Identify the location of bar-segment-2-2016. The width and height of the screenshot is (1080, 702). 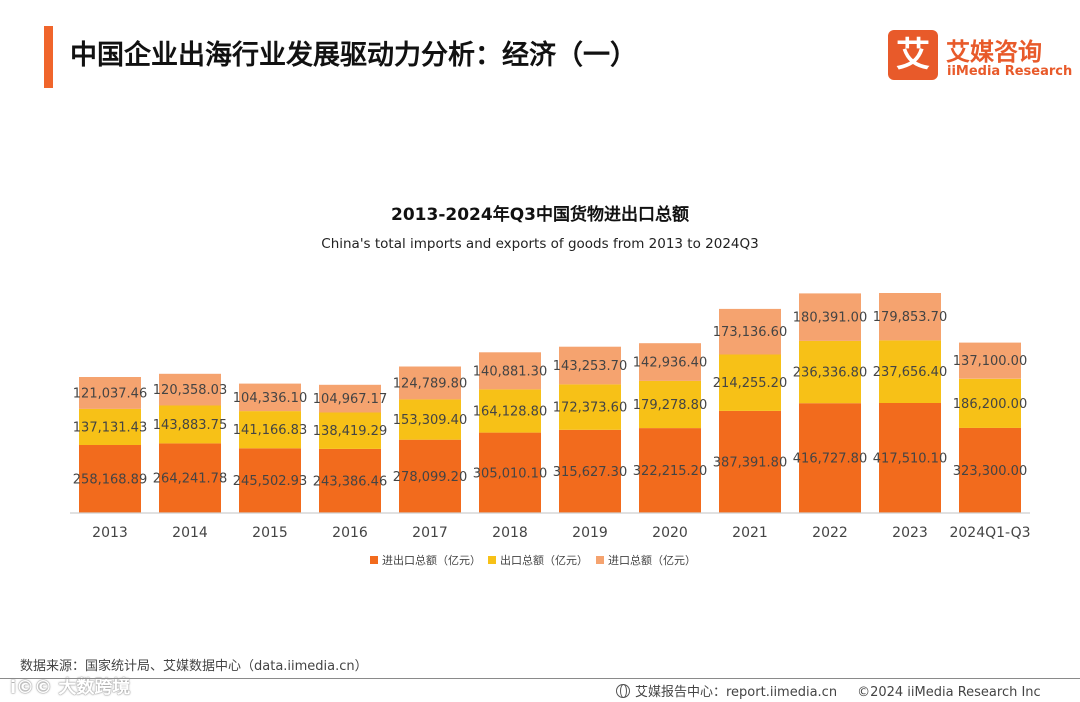
(350, 430).